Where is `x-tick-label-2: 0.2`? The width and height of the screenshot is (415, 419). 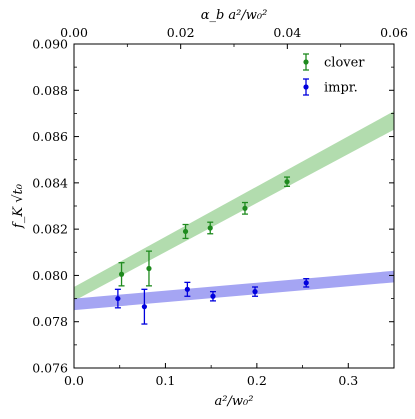 x-tick-label-2: 0.2 is located at coordinates (257, 380).